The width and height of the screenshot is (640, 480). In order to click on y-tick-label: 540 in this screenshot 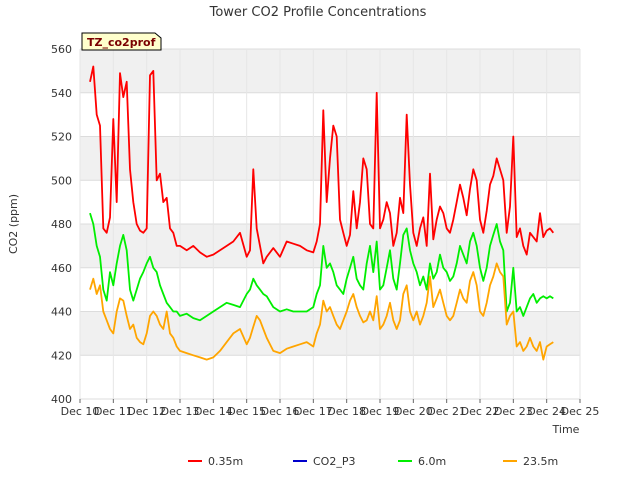, I will do `click(61, 93)`.